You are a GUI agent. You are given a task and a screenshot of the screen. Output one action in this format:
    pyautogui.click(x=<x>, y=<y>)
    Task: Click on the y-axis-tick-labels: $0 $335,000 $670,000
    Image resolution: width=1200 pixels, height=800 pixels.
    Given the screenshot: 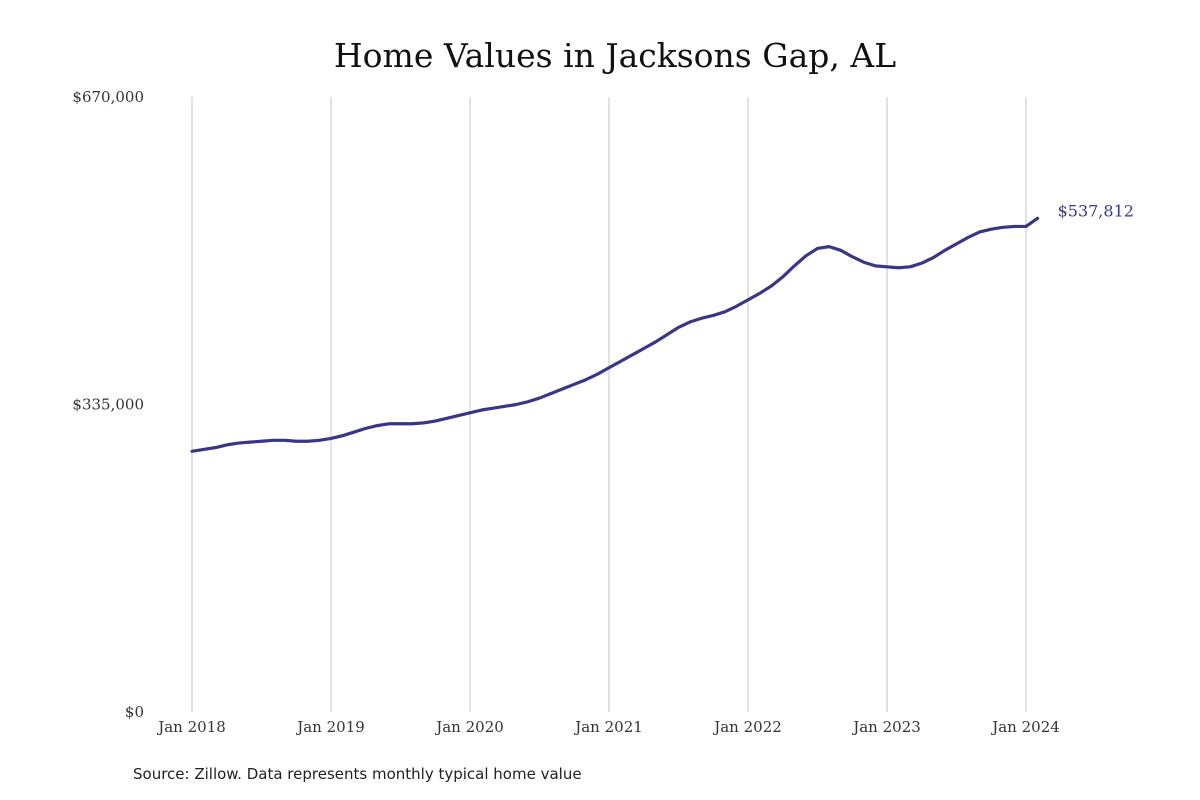 What is the action you would take?
    pyautogui.click(x=108, y=404)
    